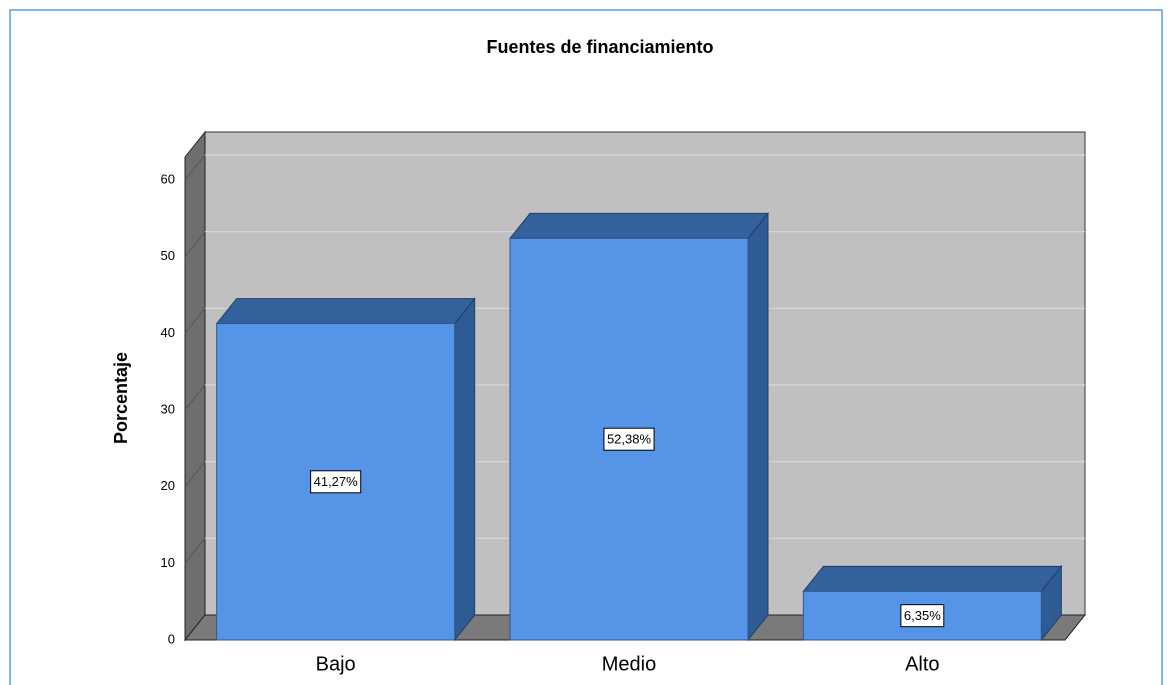  What do you see at coordinates (121, 398) in the screenshot?
I see `y-axis-label: Porcentaje` at bounding box center [121, 398].